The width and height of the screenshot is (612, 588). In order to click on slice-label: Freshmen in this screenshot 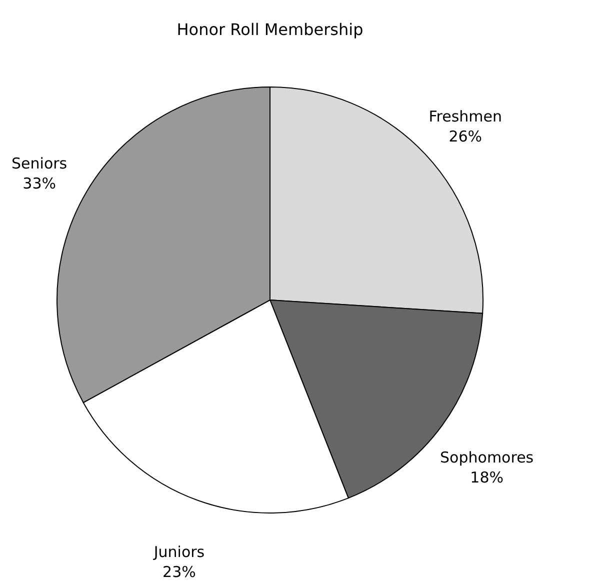, I will do `click(465, 117)`.